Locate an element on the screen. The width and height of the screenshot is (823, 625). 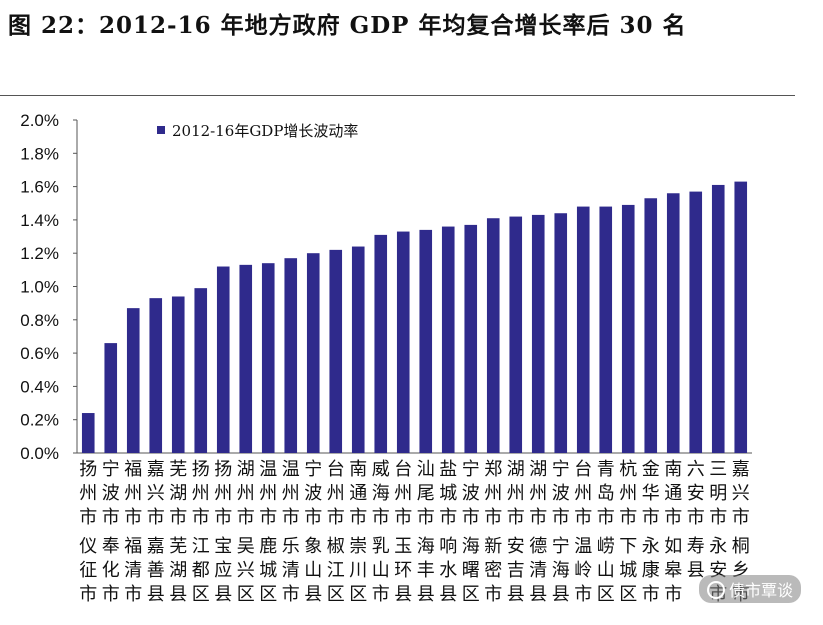
x-category-label: 扬州市江都区 is located at coordinates (201, 532).